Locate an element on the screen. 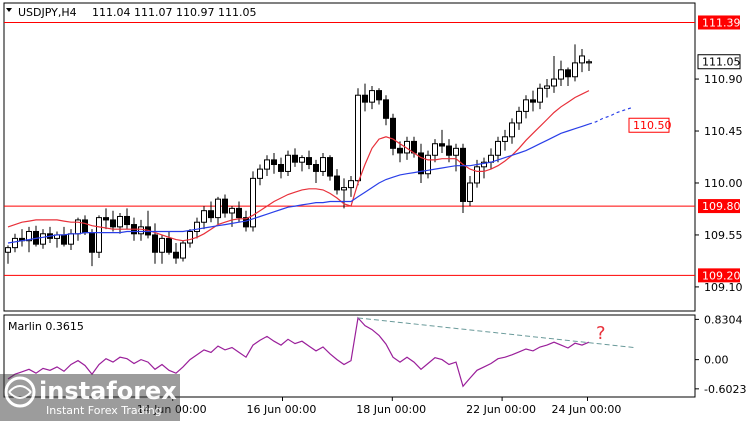 This screenshot has width=755, height=425. time-tick-label: 24 Jun 00:00 is located at coordinates (587, 409).